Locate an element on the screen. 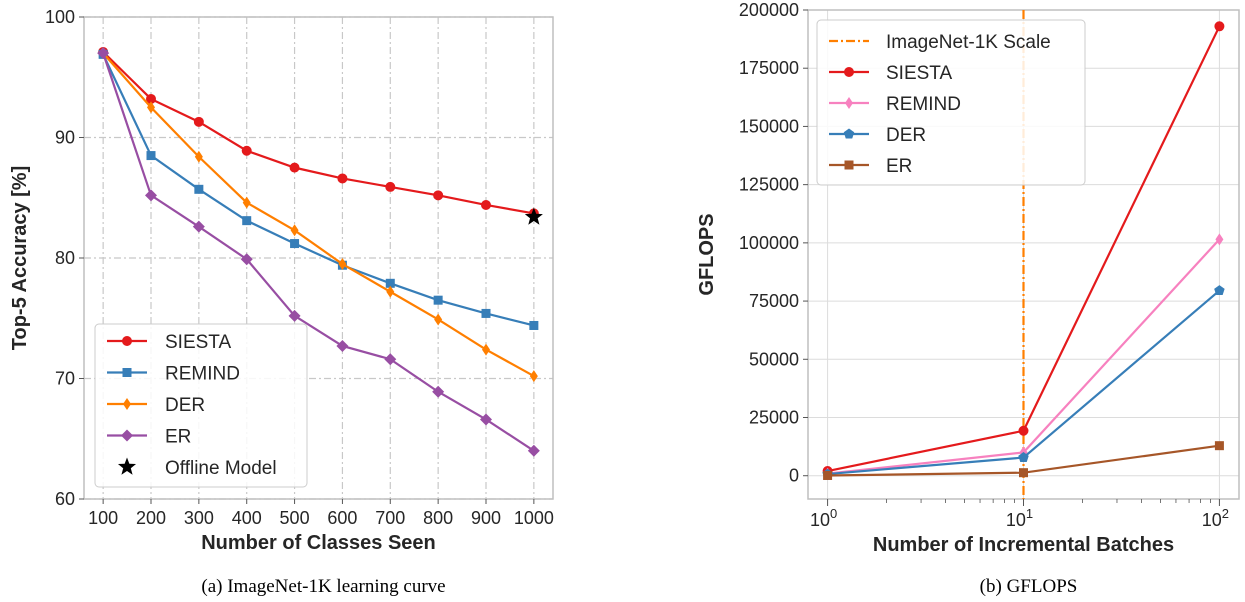 The width and height of the screenshot is (1245, 602). chart-b-ytick-label: 50000 is located at coordinates (774, 359).